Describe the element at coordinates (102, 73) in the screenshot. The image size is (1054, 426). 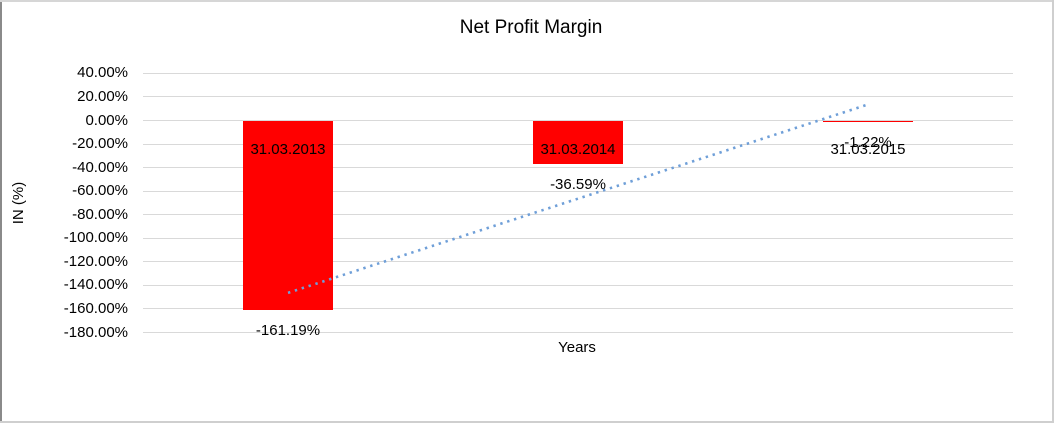
I see `y-axis-tick-label: 40.00%` at that location.